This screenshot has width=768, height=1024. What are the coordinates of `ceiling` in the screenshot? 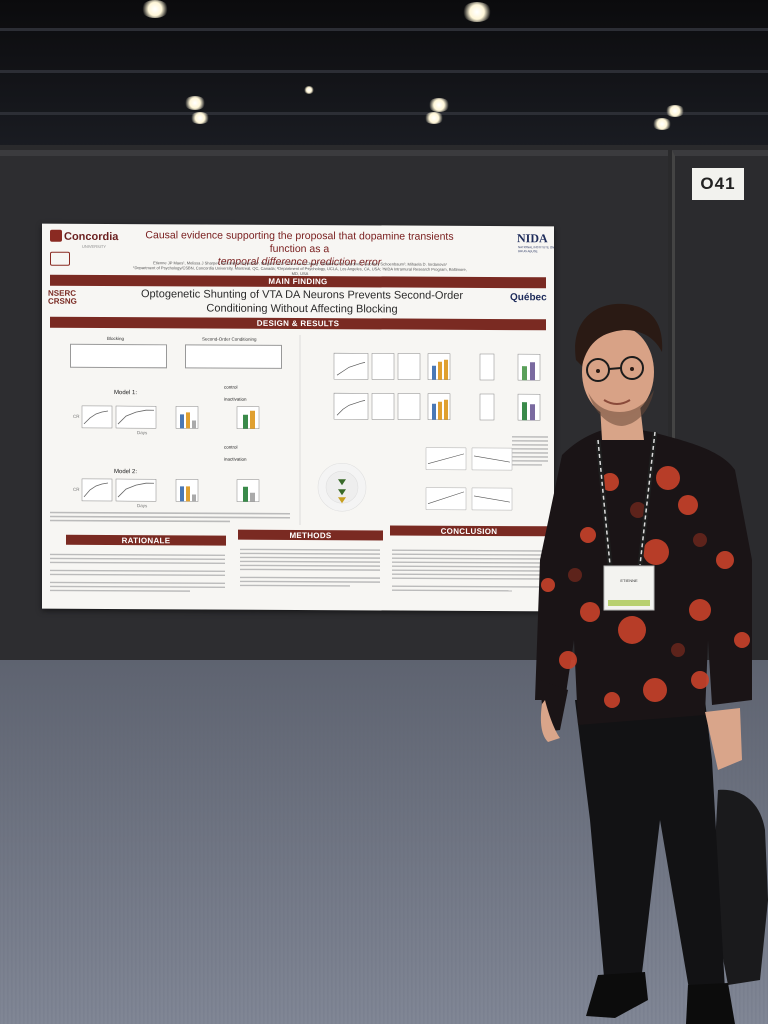 It's located at (384, 75).